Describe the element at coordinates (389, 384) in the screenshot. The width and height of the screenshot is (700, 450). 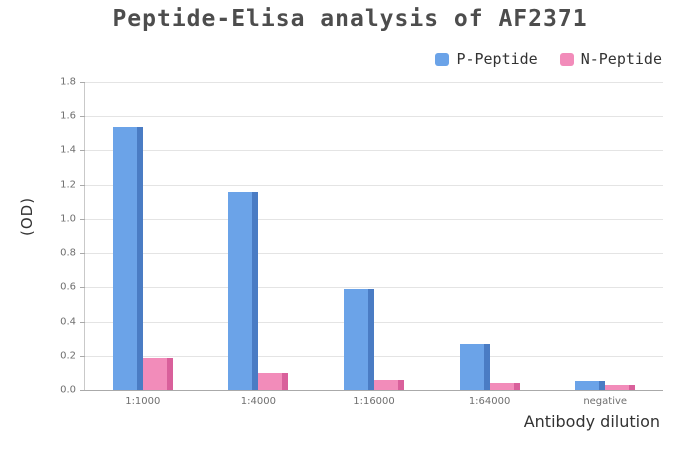
I see `bar-n-peptide-1:16000` at that location.